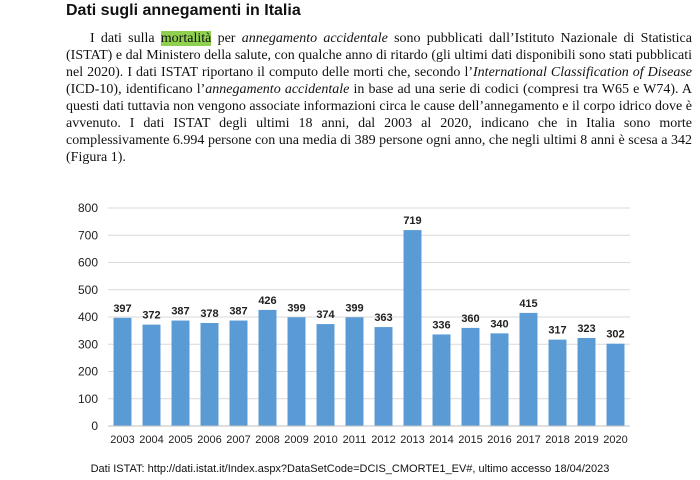 The height and width of the screenshot is (480, 700). What do you see at coordinates (136, 89) in the screenshot?
I see `text-run: (ICD-10), identificano l’` at bounding box center [136, 89].